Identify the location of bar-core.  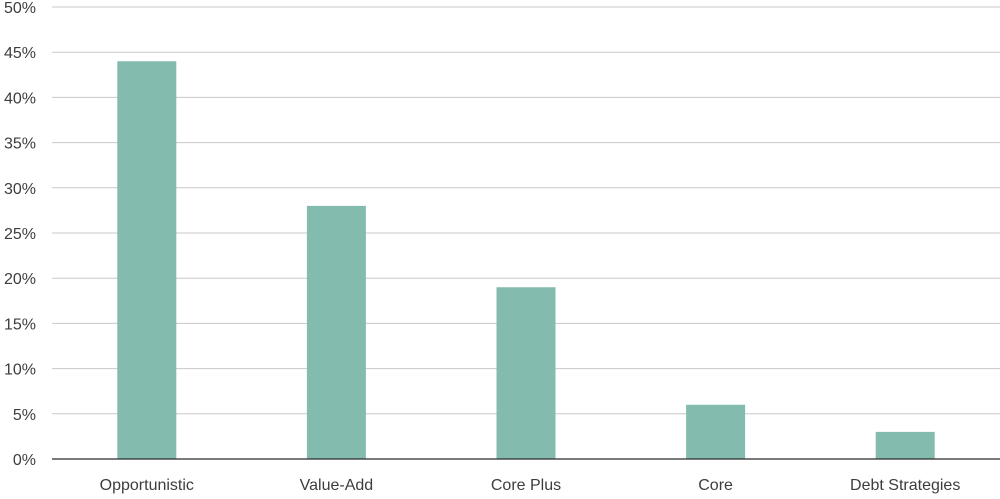
(716, 431).